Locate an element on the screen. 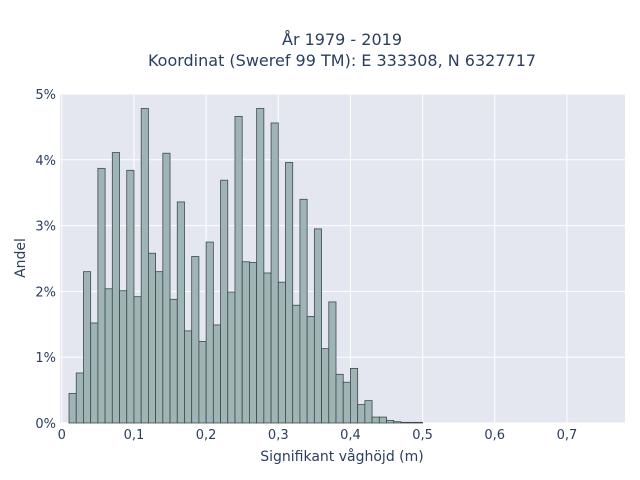 This screenshot has height=480, width=640. y-tick-label-4: 4% is located at coordinates (45, 161).